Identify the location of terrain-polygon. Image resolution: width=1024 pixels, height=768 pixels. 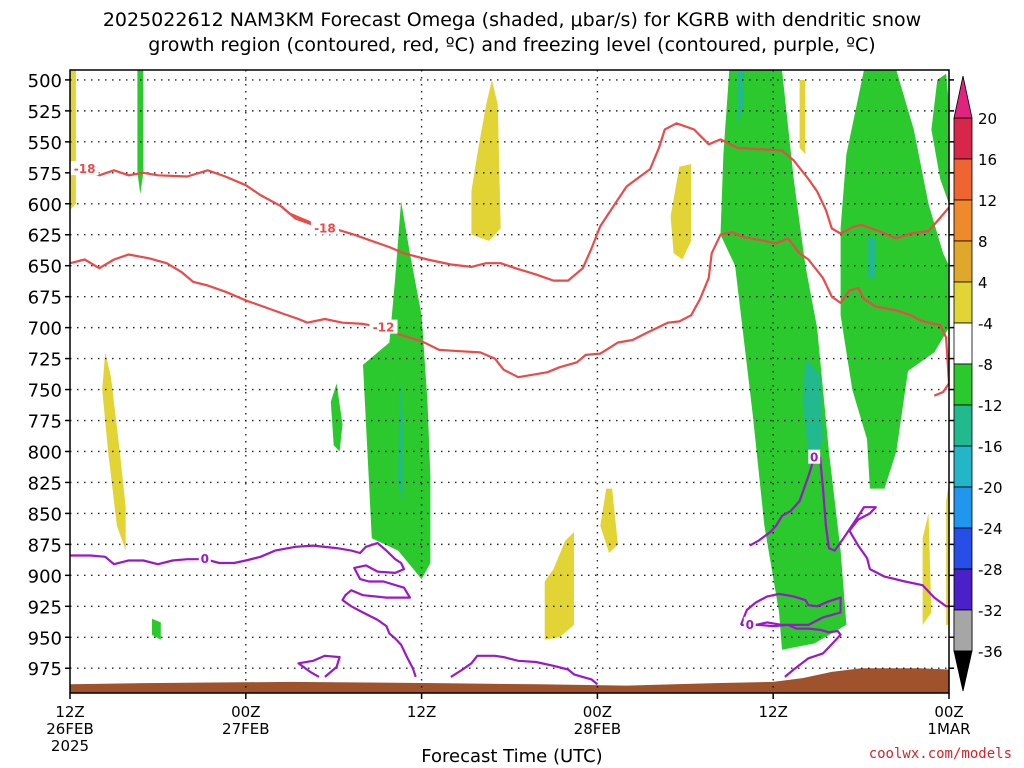
(509, 680).